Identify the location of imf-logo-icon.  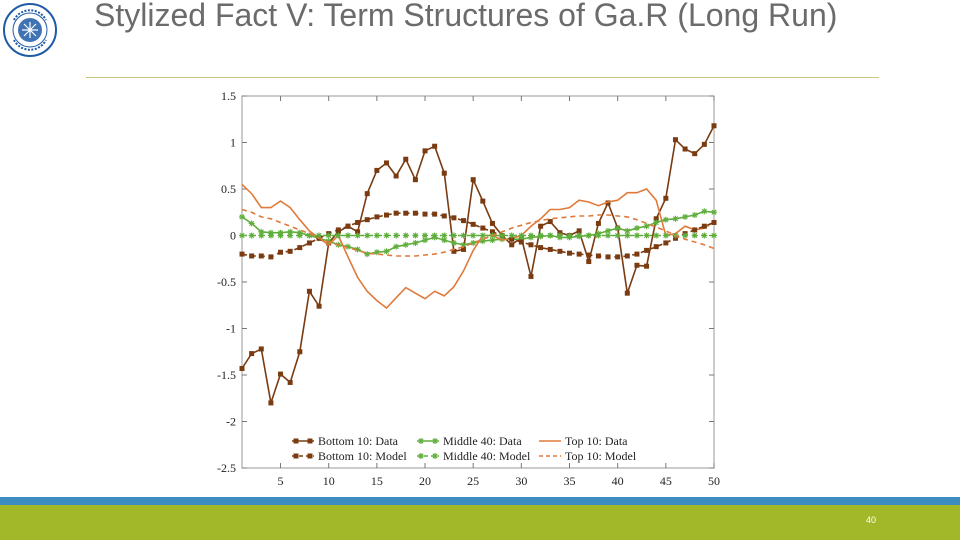
(30, 30).